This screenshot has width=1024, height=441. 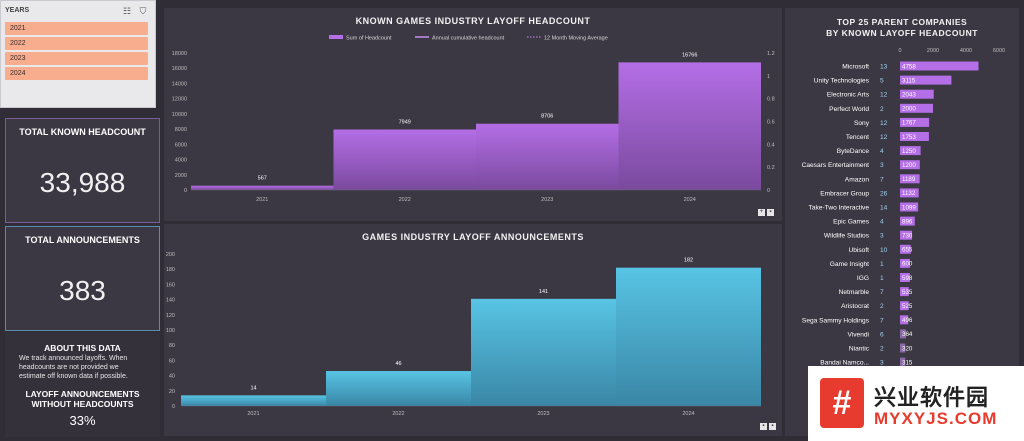 I want to click on company-value-label: 896, so click(x=907, y=221).